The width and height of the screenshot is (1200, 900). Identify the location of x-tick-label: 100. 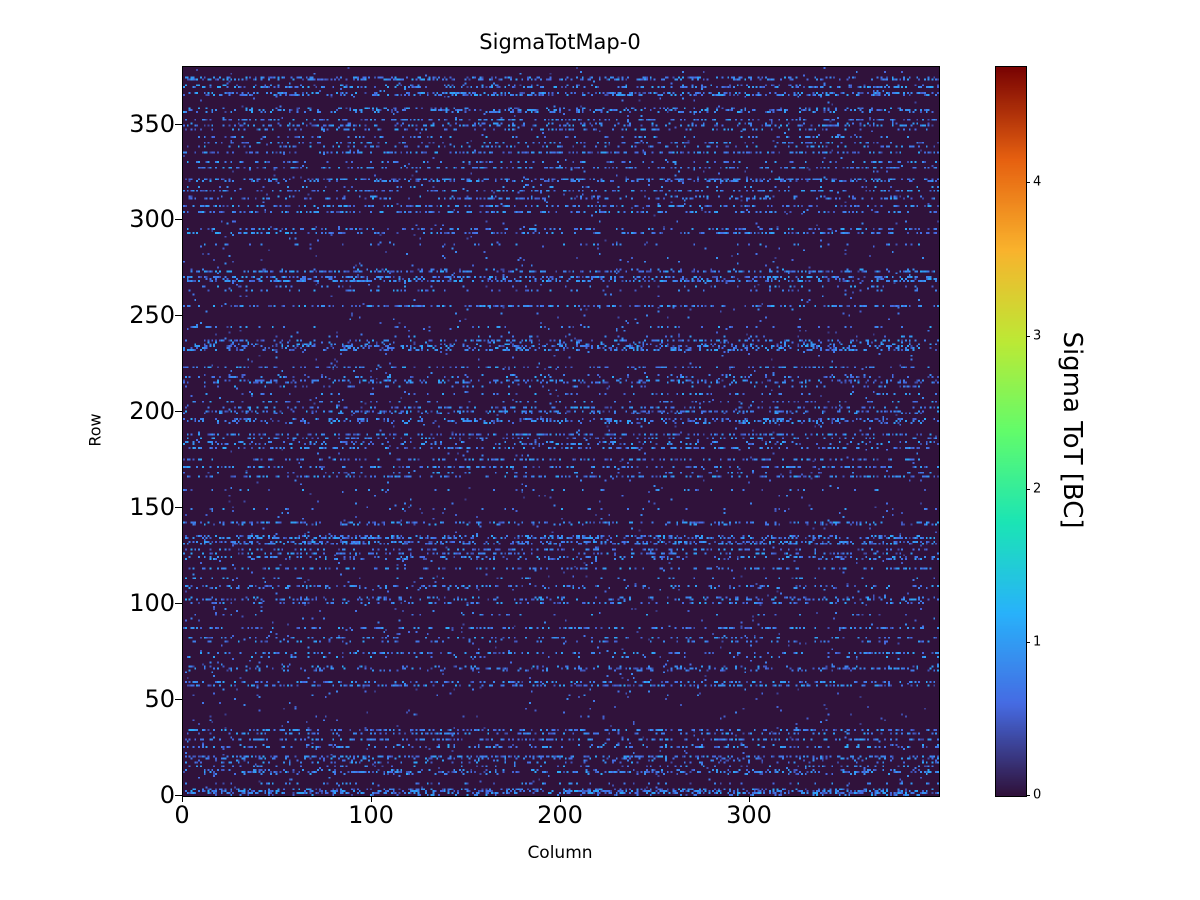
(371, 815).